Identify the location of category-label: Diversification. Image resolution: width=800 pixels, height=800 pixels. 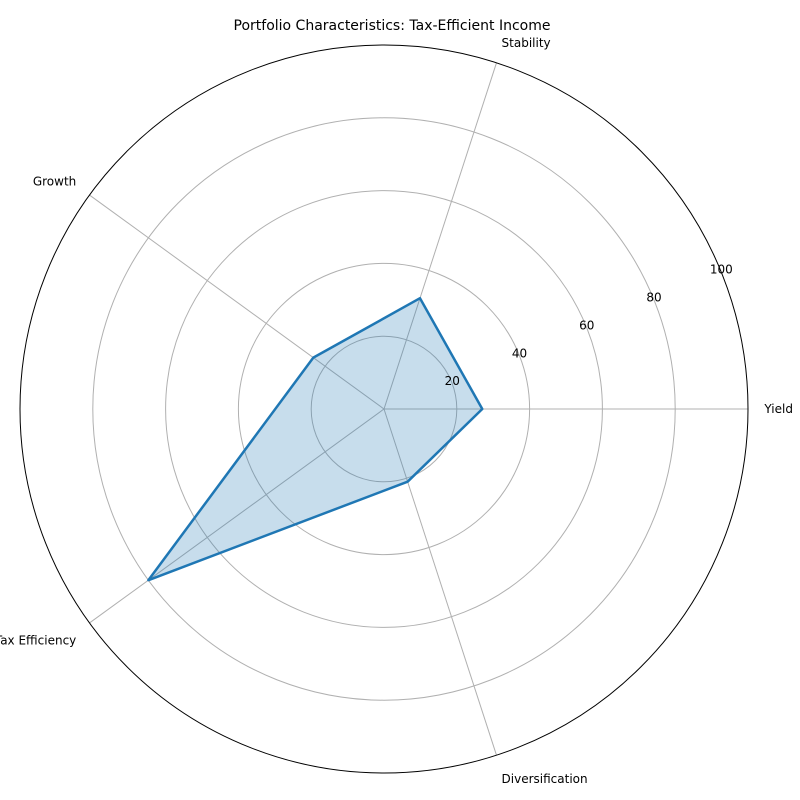
(545, 779).